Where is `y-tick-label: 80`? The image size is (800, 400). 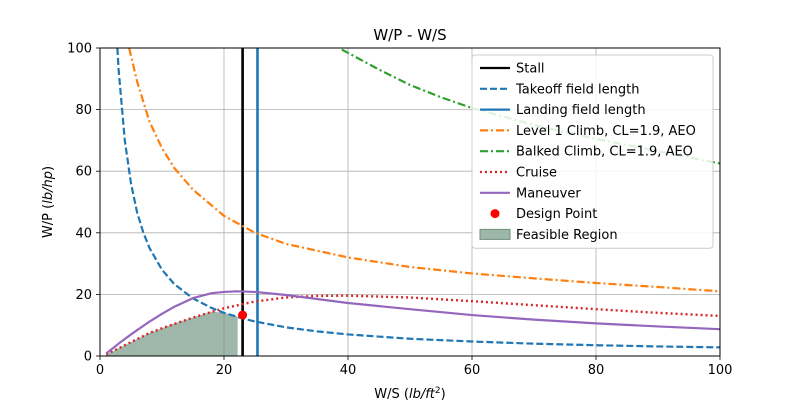
y-tick-label: 80 is located at coordinates (83, 110).